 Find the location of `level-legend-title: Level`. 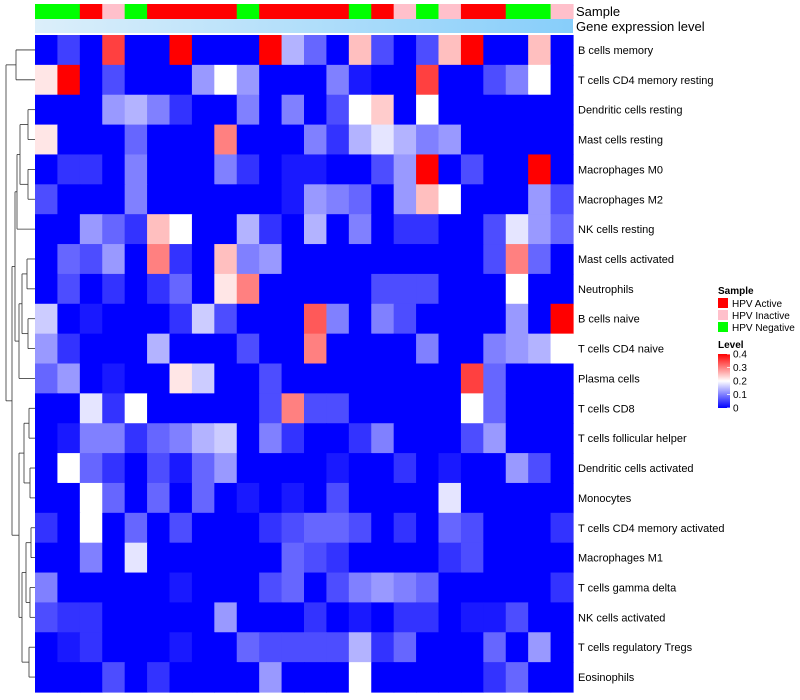

level-legend-title: Level is located at coordinates (731, 345).